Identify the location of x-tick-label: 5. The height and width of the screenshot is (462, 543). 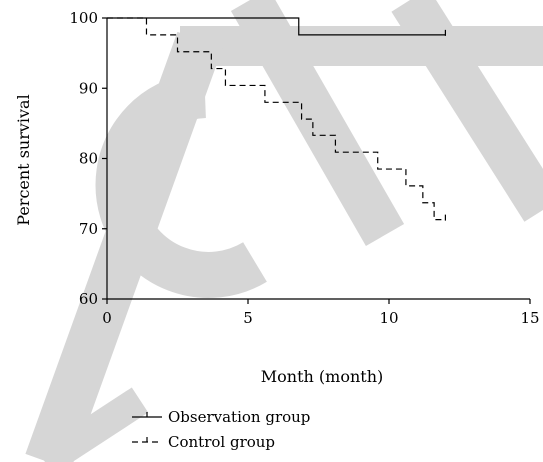
(248, 318).